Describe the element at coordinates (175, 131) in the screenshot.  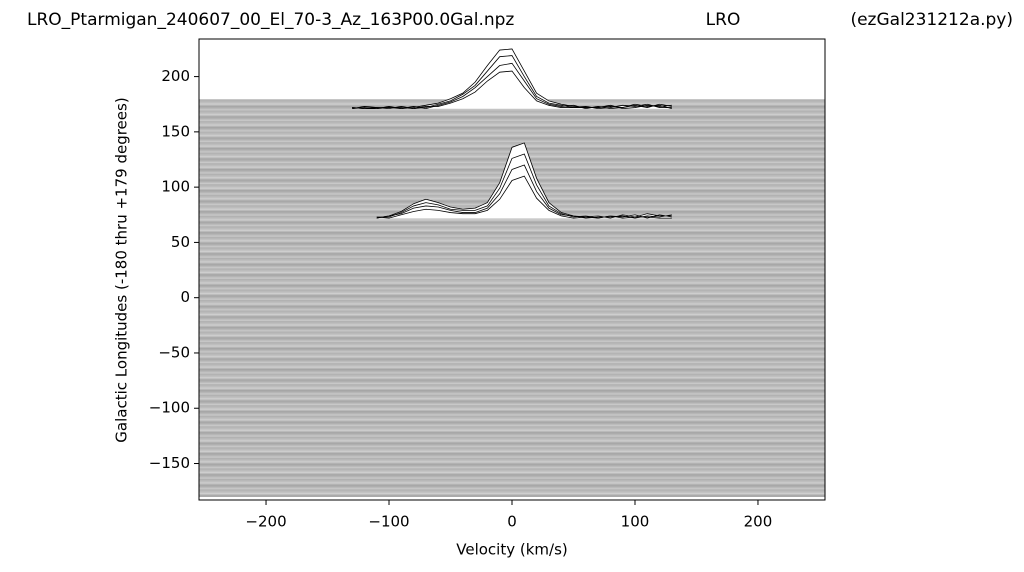
I see `y-tick-label: 150` at that location.